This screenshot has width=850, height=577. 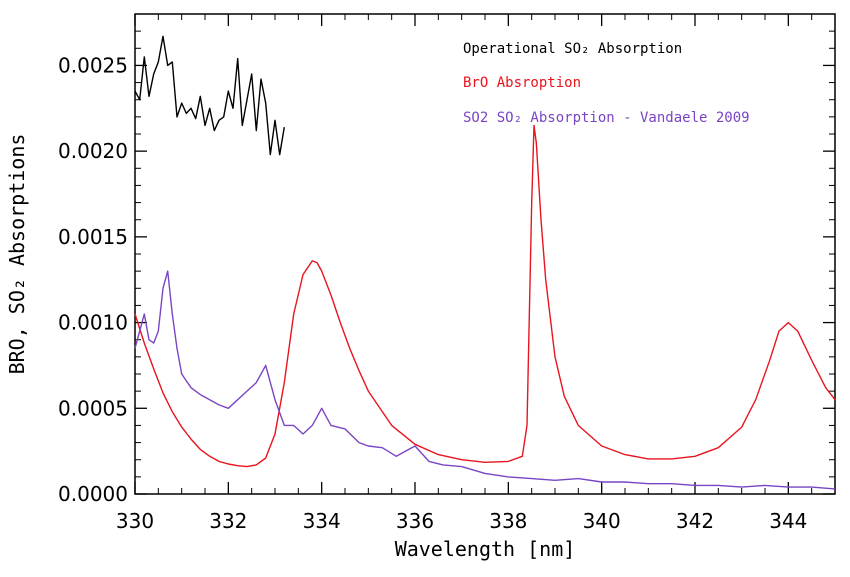 What do you see at coordinates (209, 95) in the screenshot?
I see `operational-so2-line` at bounding box center [209, 95].